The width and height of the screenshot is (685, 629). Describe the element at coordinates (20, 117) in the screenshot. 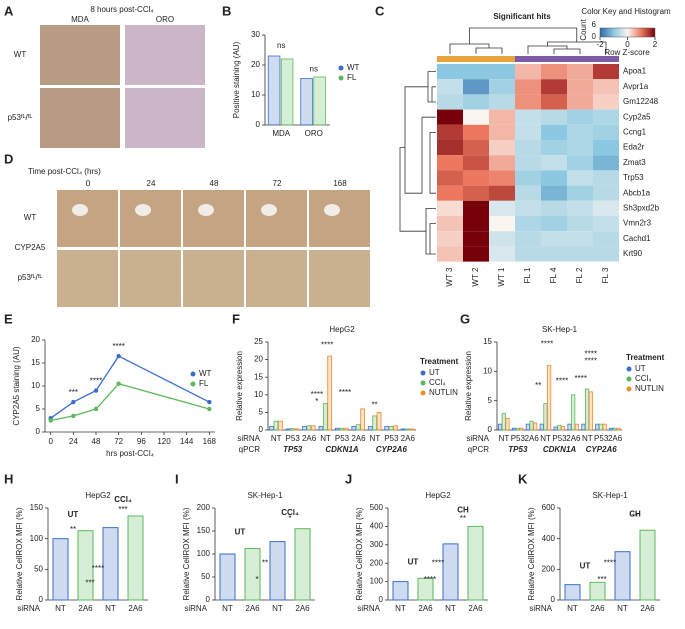

I see `row-label: p53ᶠᴸ/ᶠᴸ` at that location.